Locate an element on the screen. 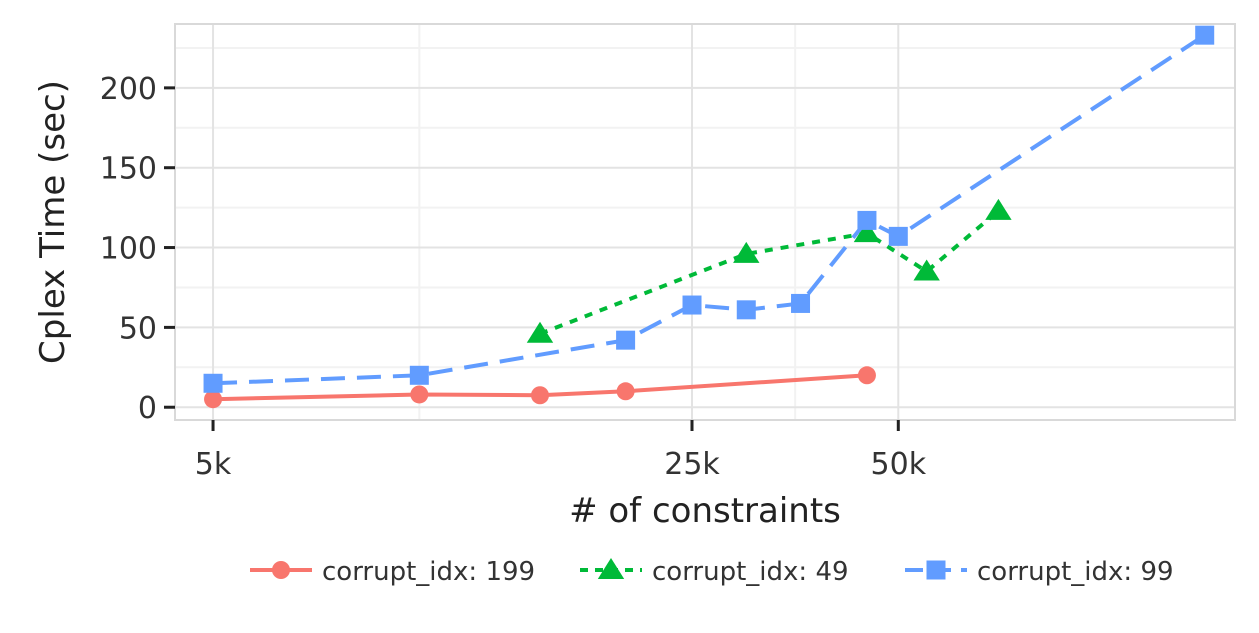  x-tick-label: 25k is located at coordinates (692, 464).